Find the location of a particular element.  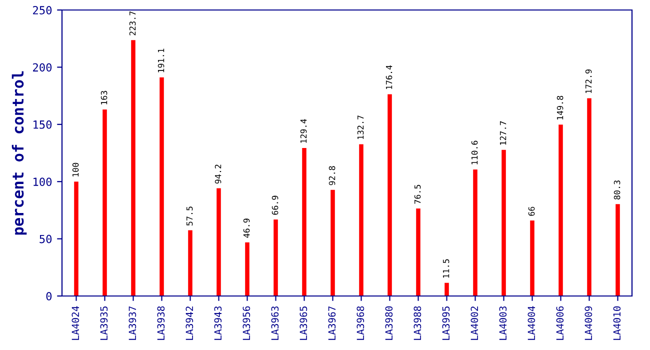

y-tick-label: 200 is located at coordinates (42, 67).